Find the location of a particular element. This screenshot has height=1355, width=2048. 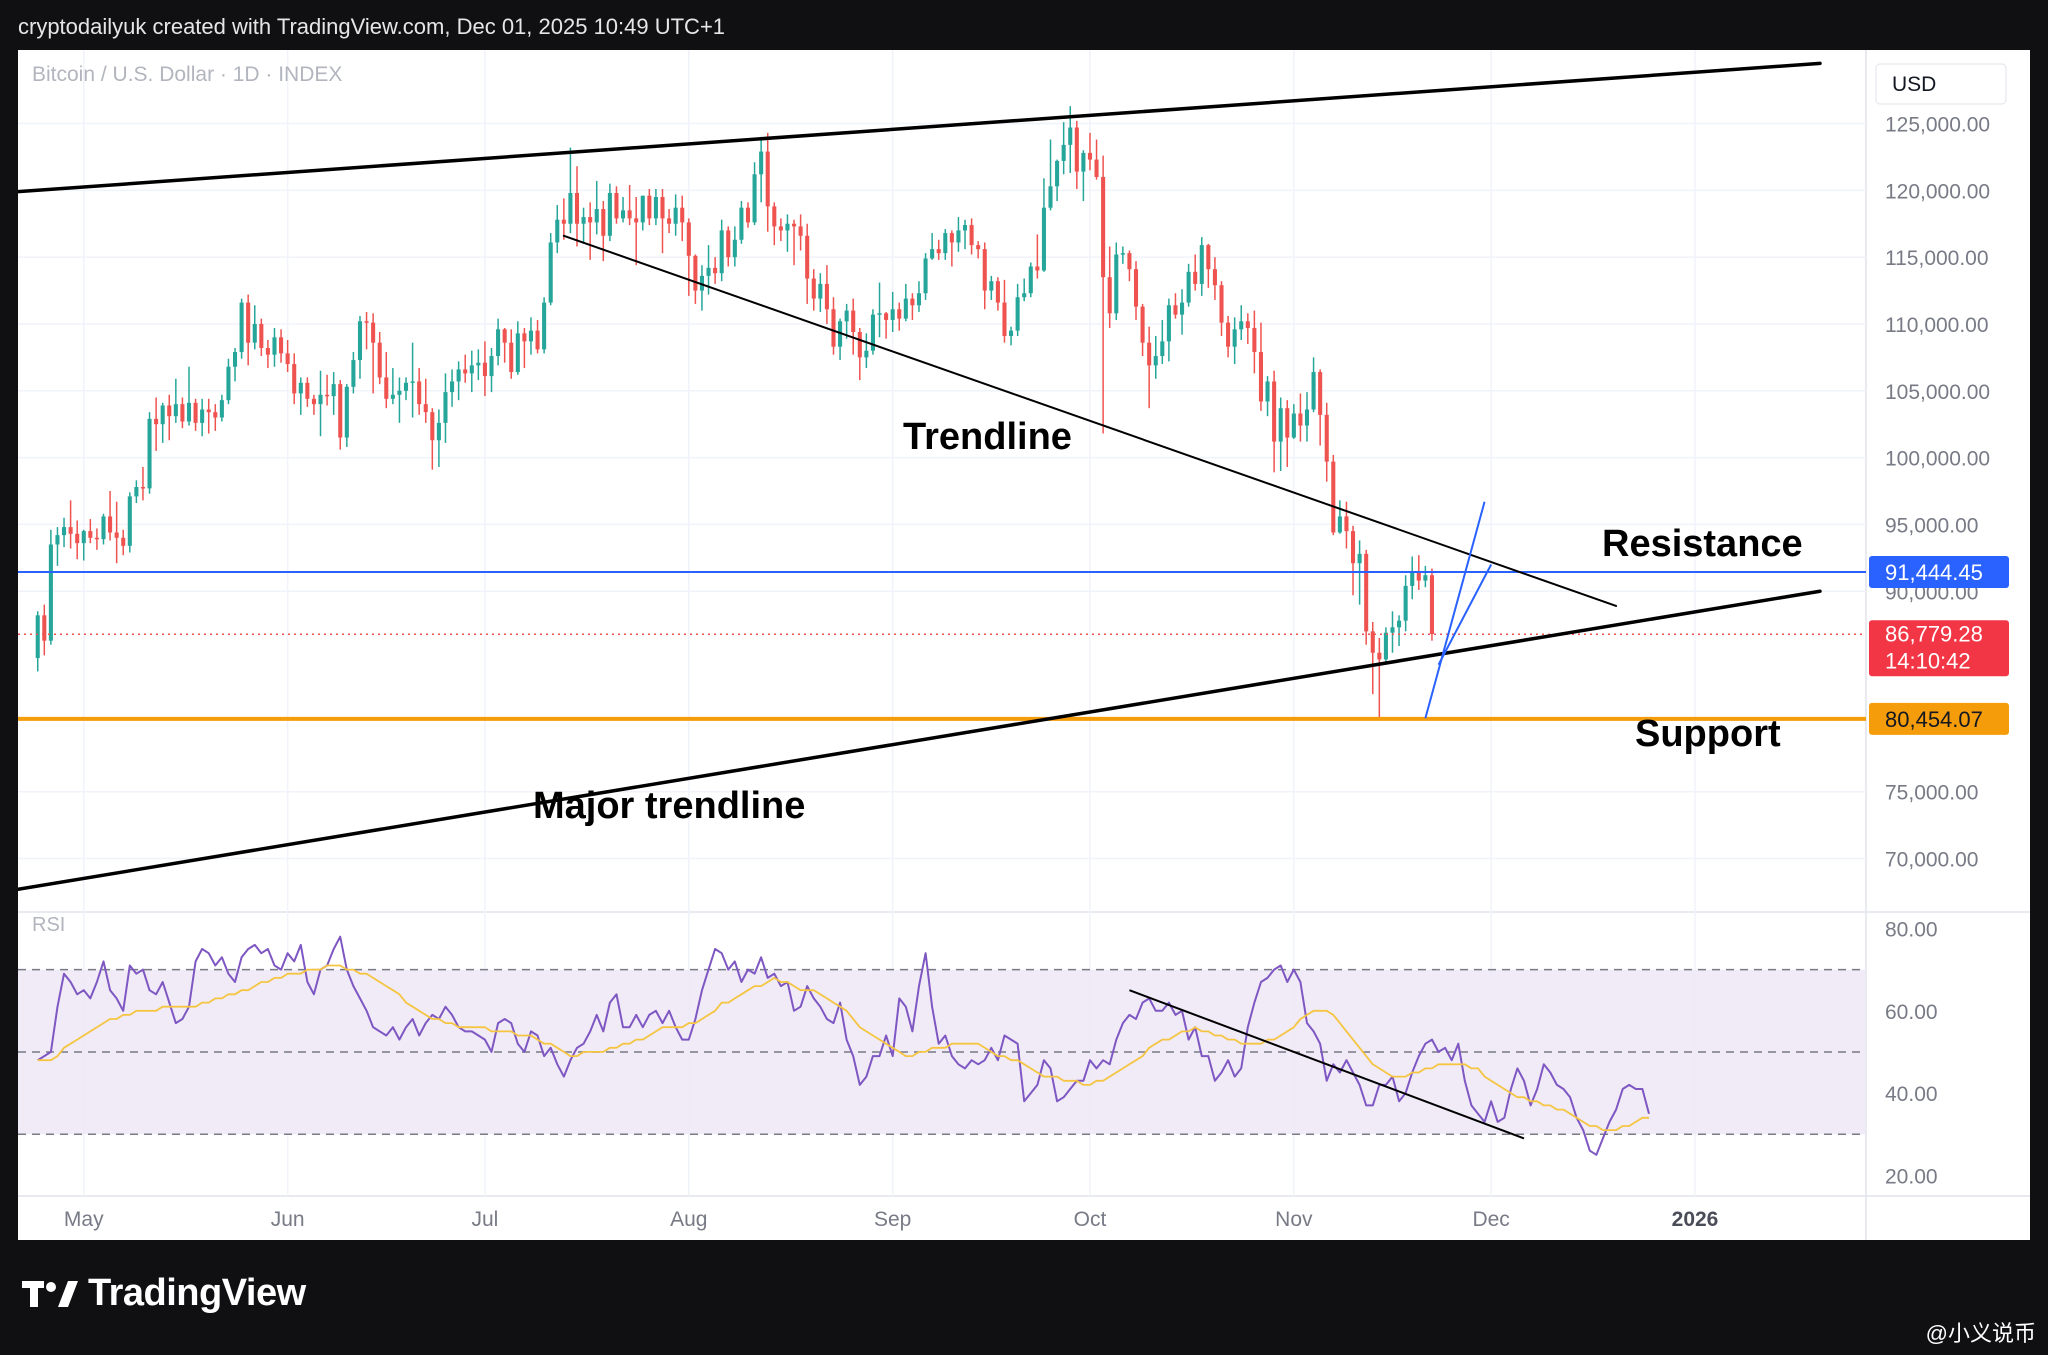

x-tick-jun: Jun is located at coordinates (288, 1219).